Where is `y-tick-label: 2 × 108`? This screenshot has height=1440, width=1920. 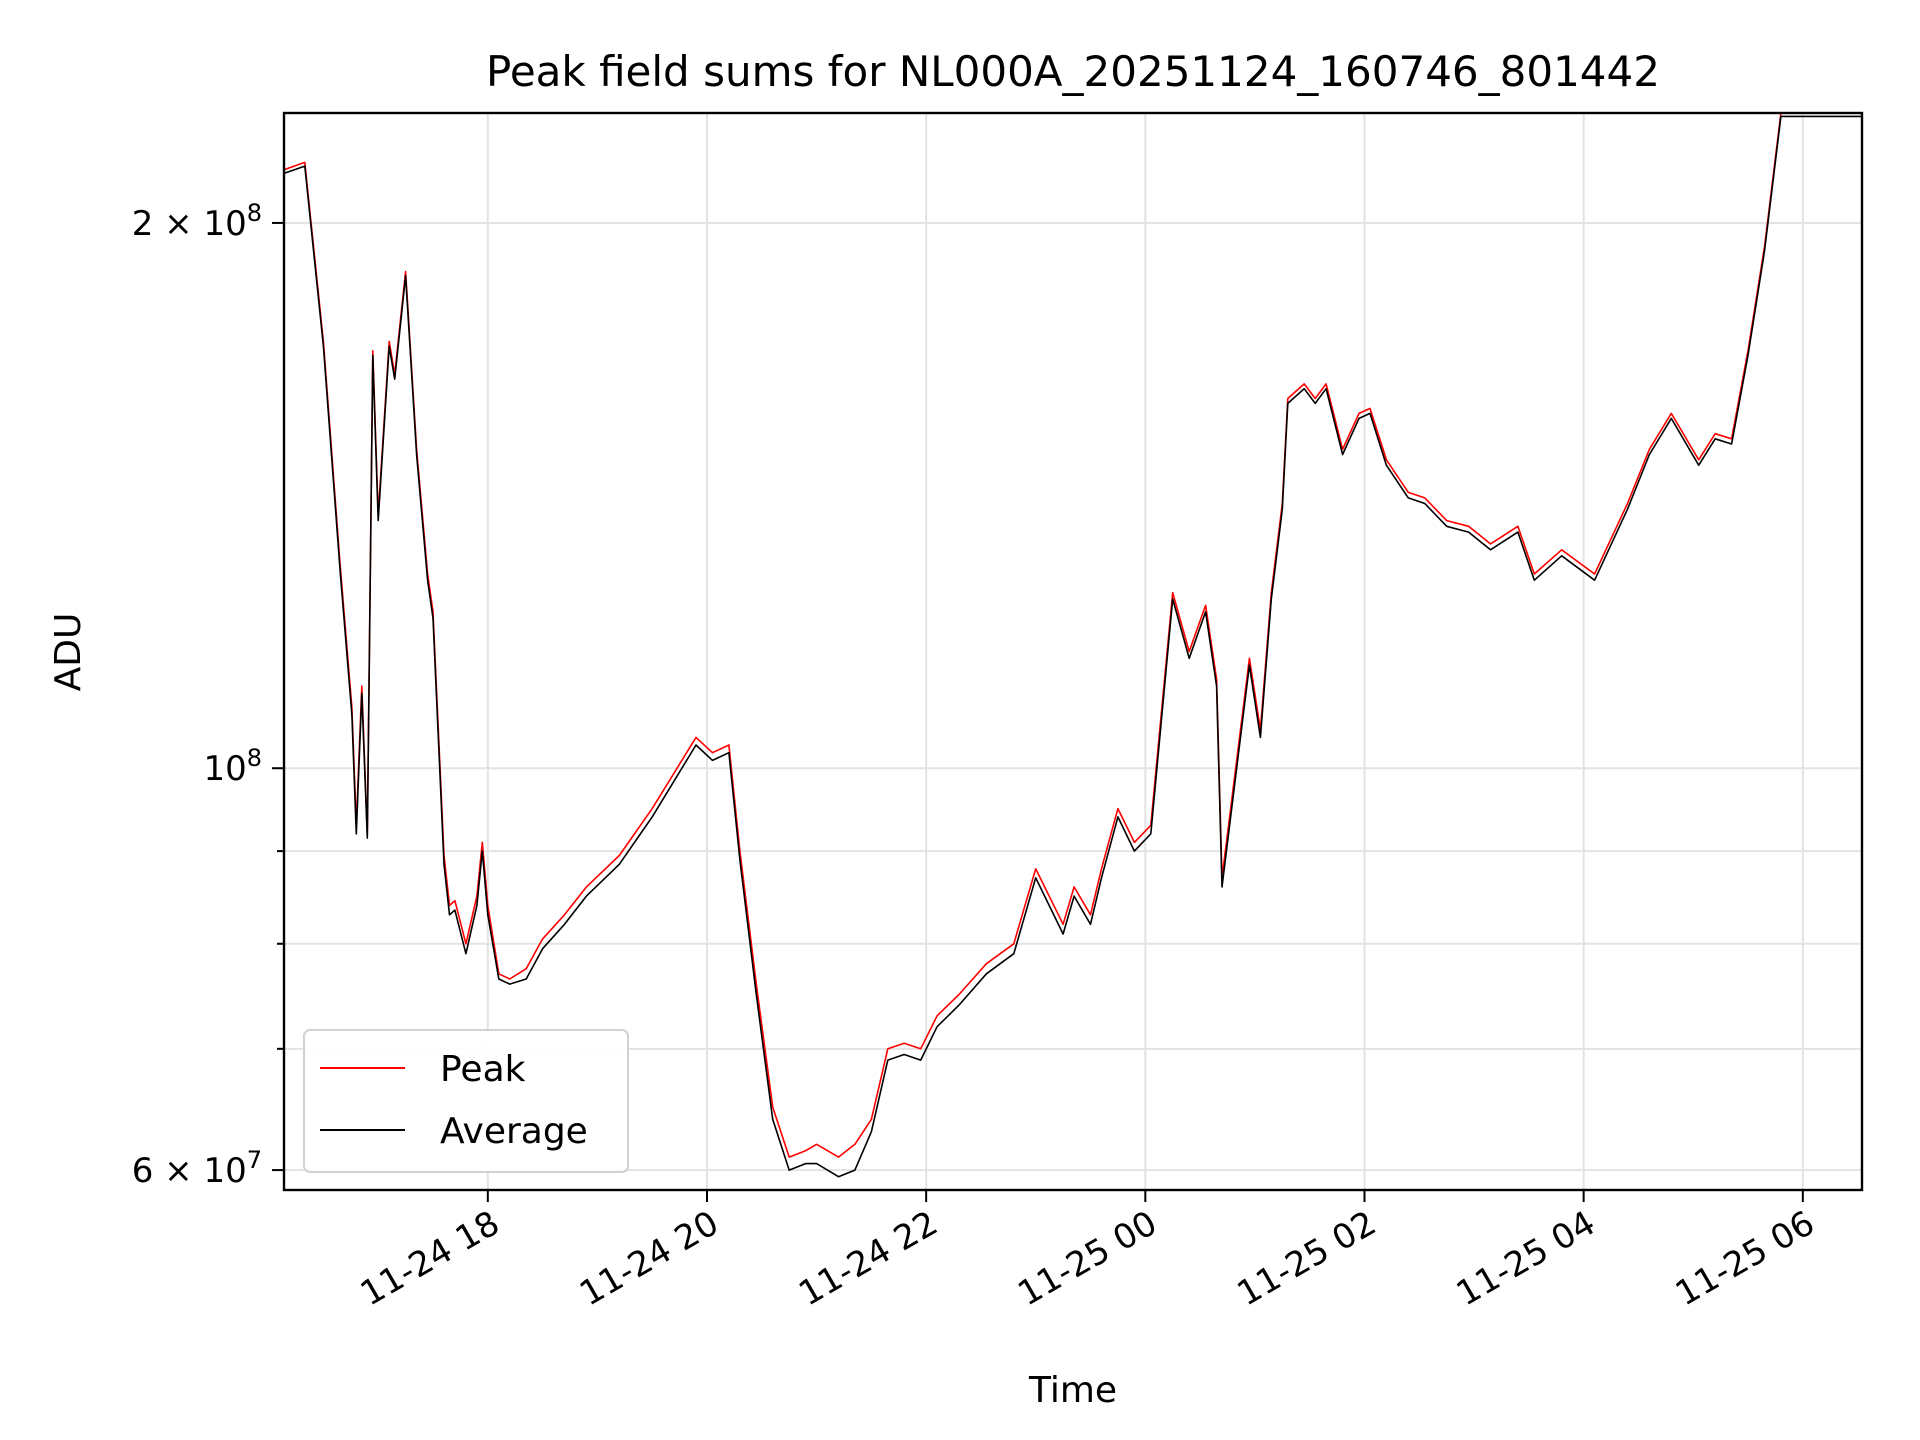 y-tick-label: 2 × 108 is located at coordinates (197, 221).